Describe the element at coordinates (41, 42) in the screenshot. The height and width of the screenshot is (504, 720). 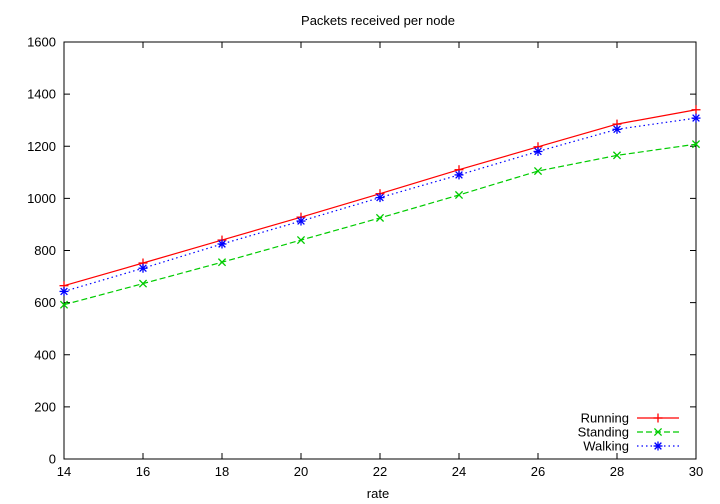
I see `y-tick-label: 1600` at that location.